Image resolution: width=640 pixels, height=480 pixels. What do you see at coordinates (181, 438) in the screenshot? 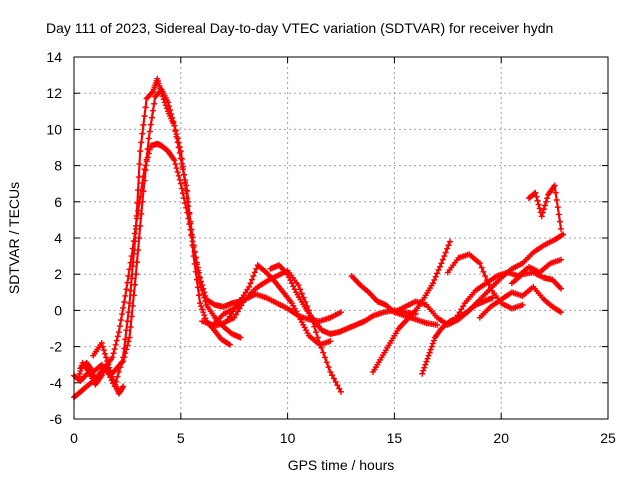
I see `x-tick-label: 5` at bounding box center [181, 438].